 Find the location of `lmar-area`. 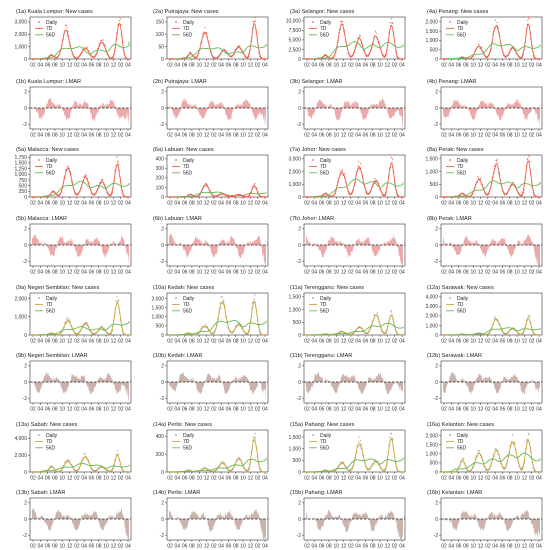

lmar-area is located at coordinates (491, 383).